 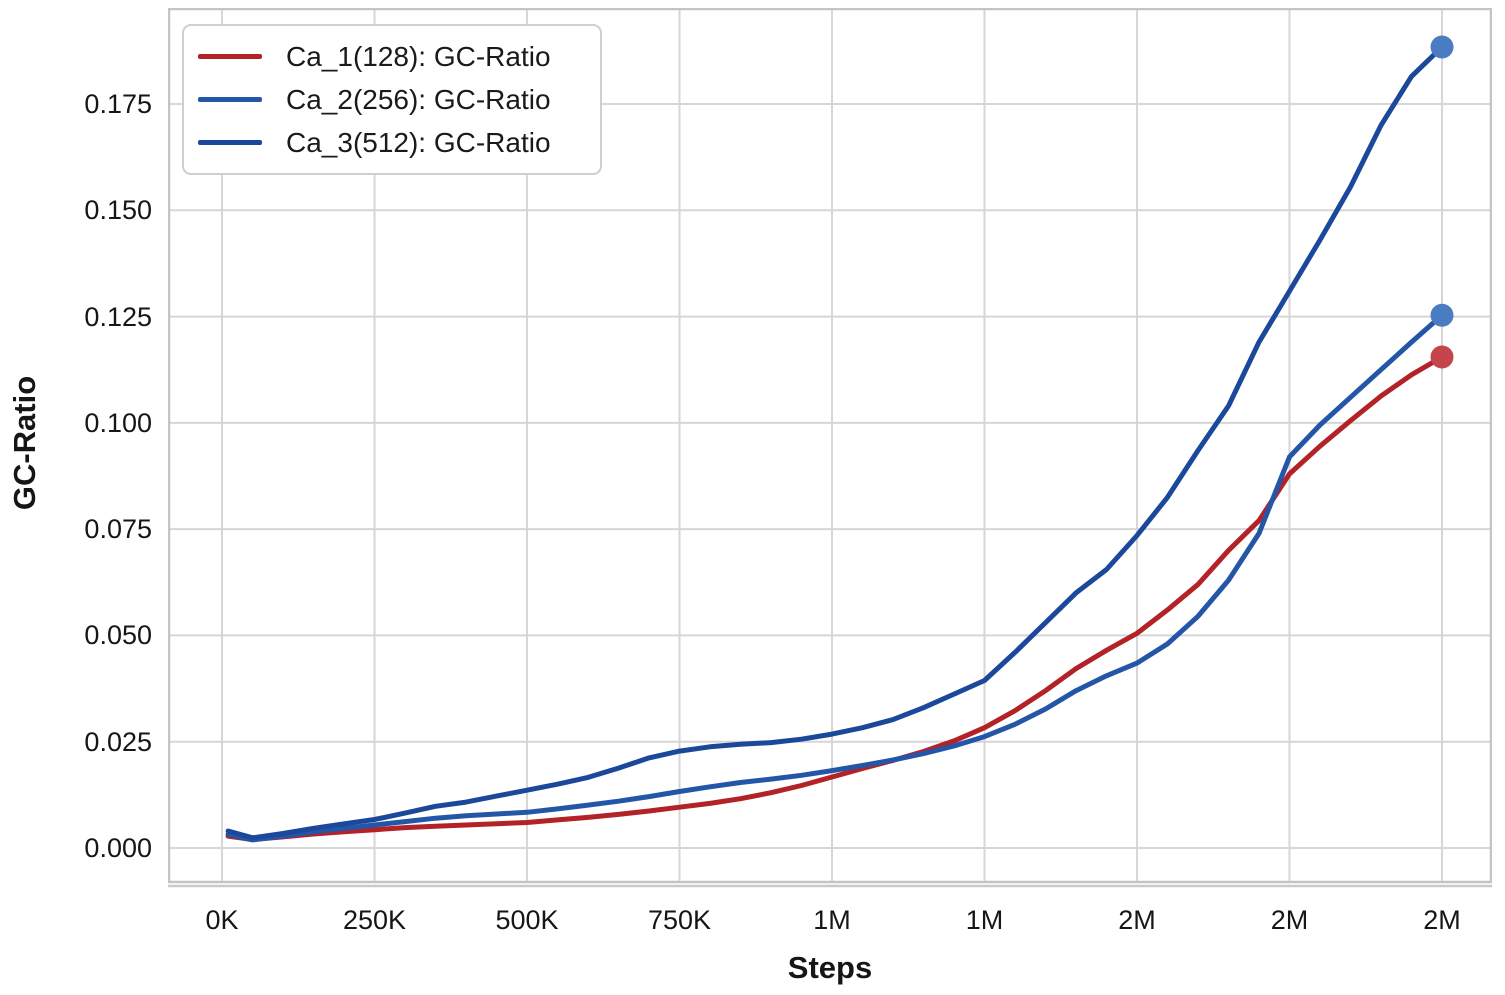 What do you see at coordinates (418, 99) in the screenshot?
I see `legend-label-ca-2: Ca_2(256): GC-Ratio` at bounding box center [418, 99].